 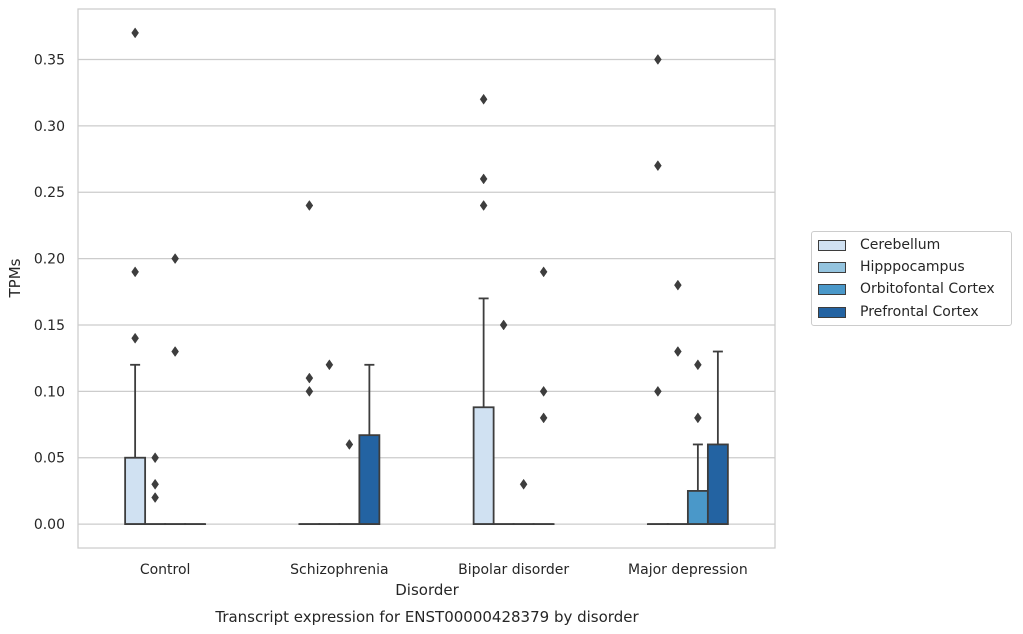 I want to click on y-tick-label: 0.20, so click(x=49, y=260).